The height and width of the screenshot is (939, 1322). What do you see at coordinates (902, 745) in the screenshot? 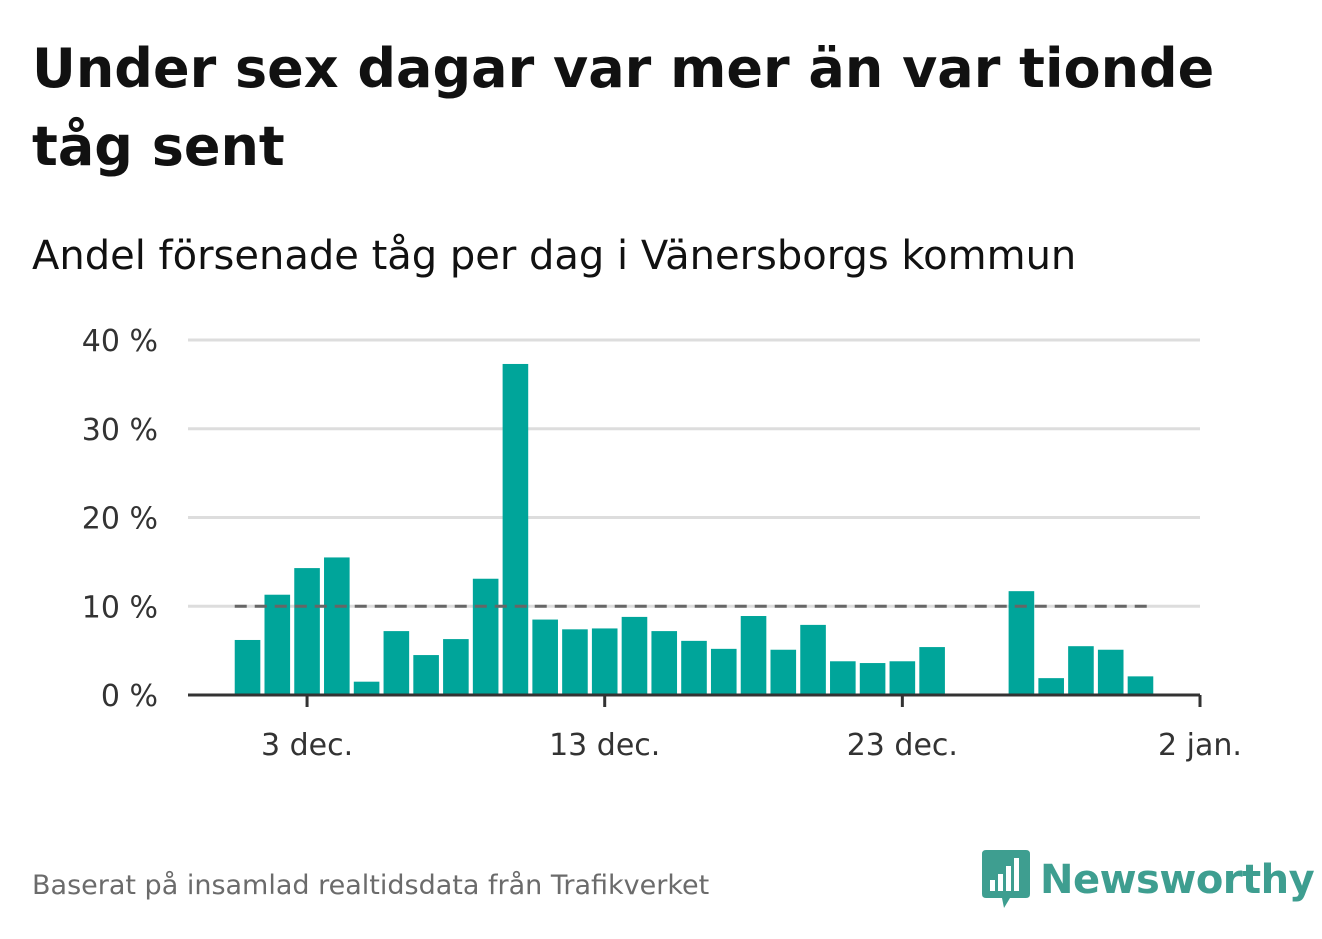
I see `x-tick-label: 23 dec.` at bounding box center [902, 745].